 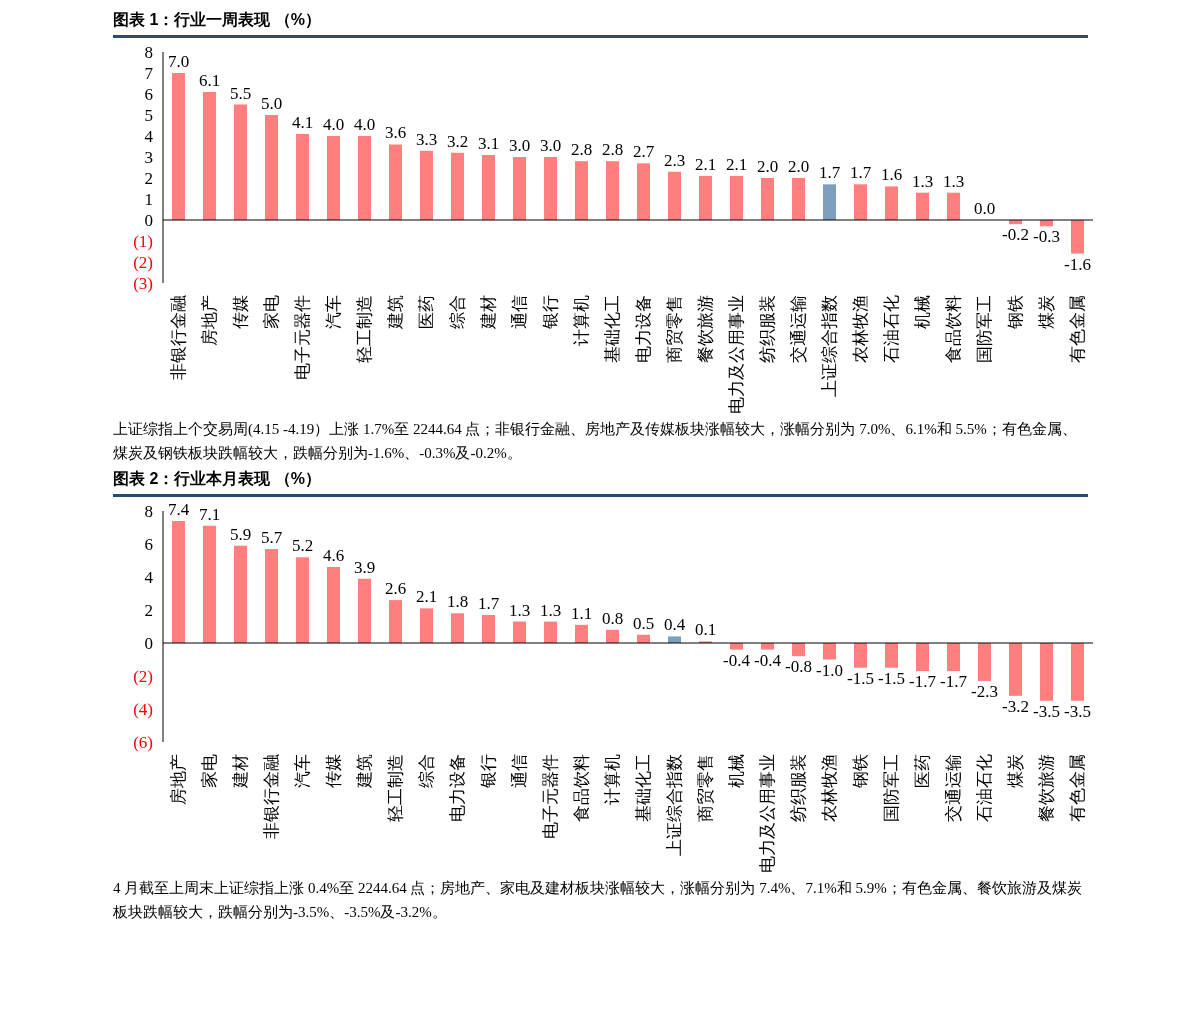 What do you see at coordinates (148, 157) in the screenshot?
I see `y-tick-label: 3` at bounding box center [148, 157].